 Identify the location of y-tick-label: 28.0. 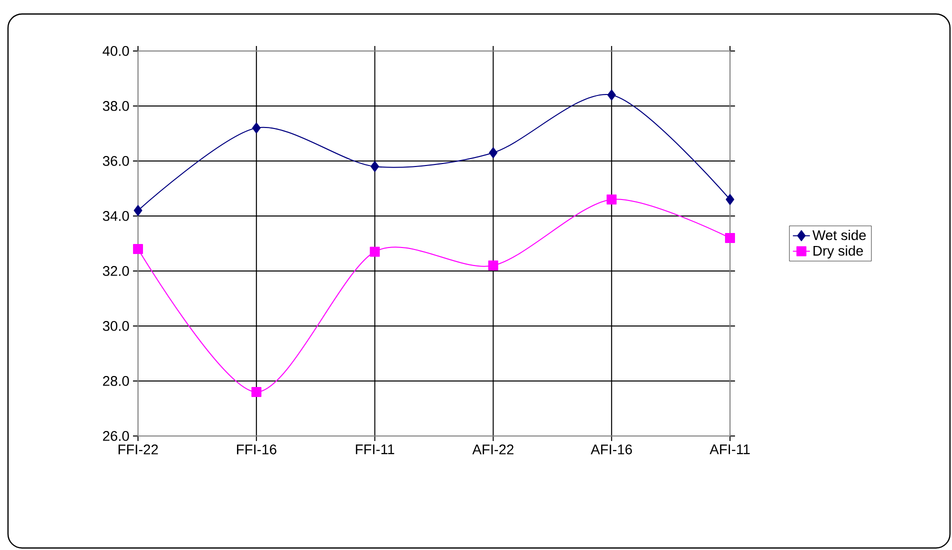
(116, 381).